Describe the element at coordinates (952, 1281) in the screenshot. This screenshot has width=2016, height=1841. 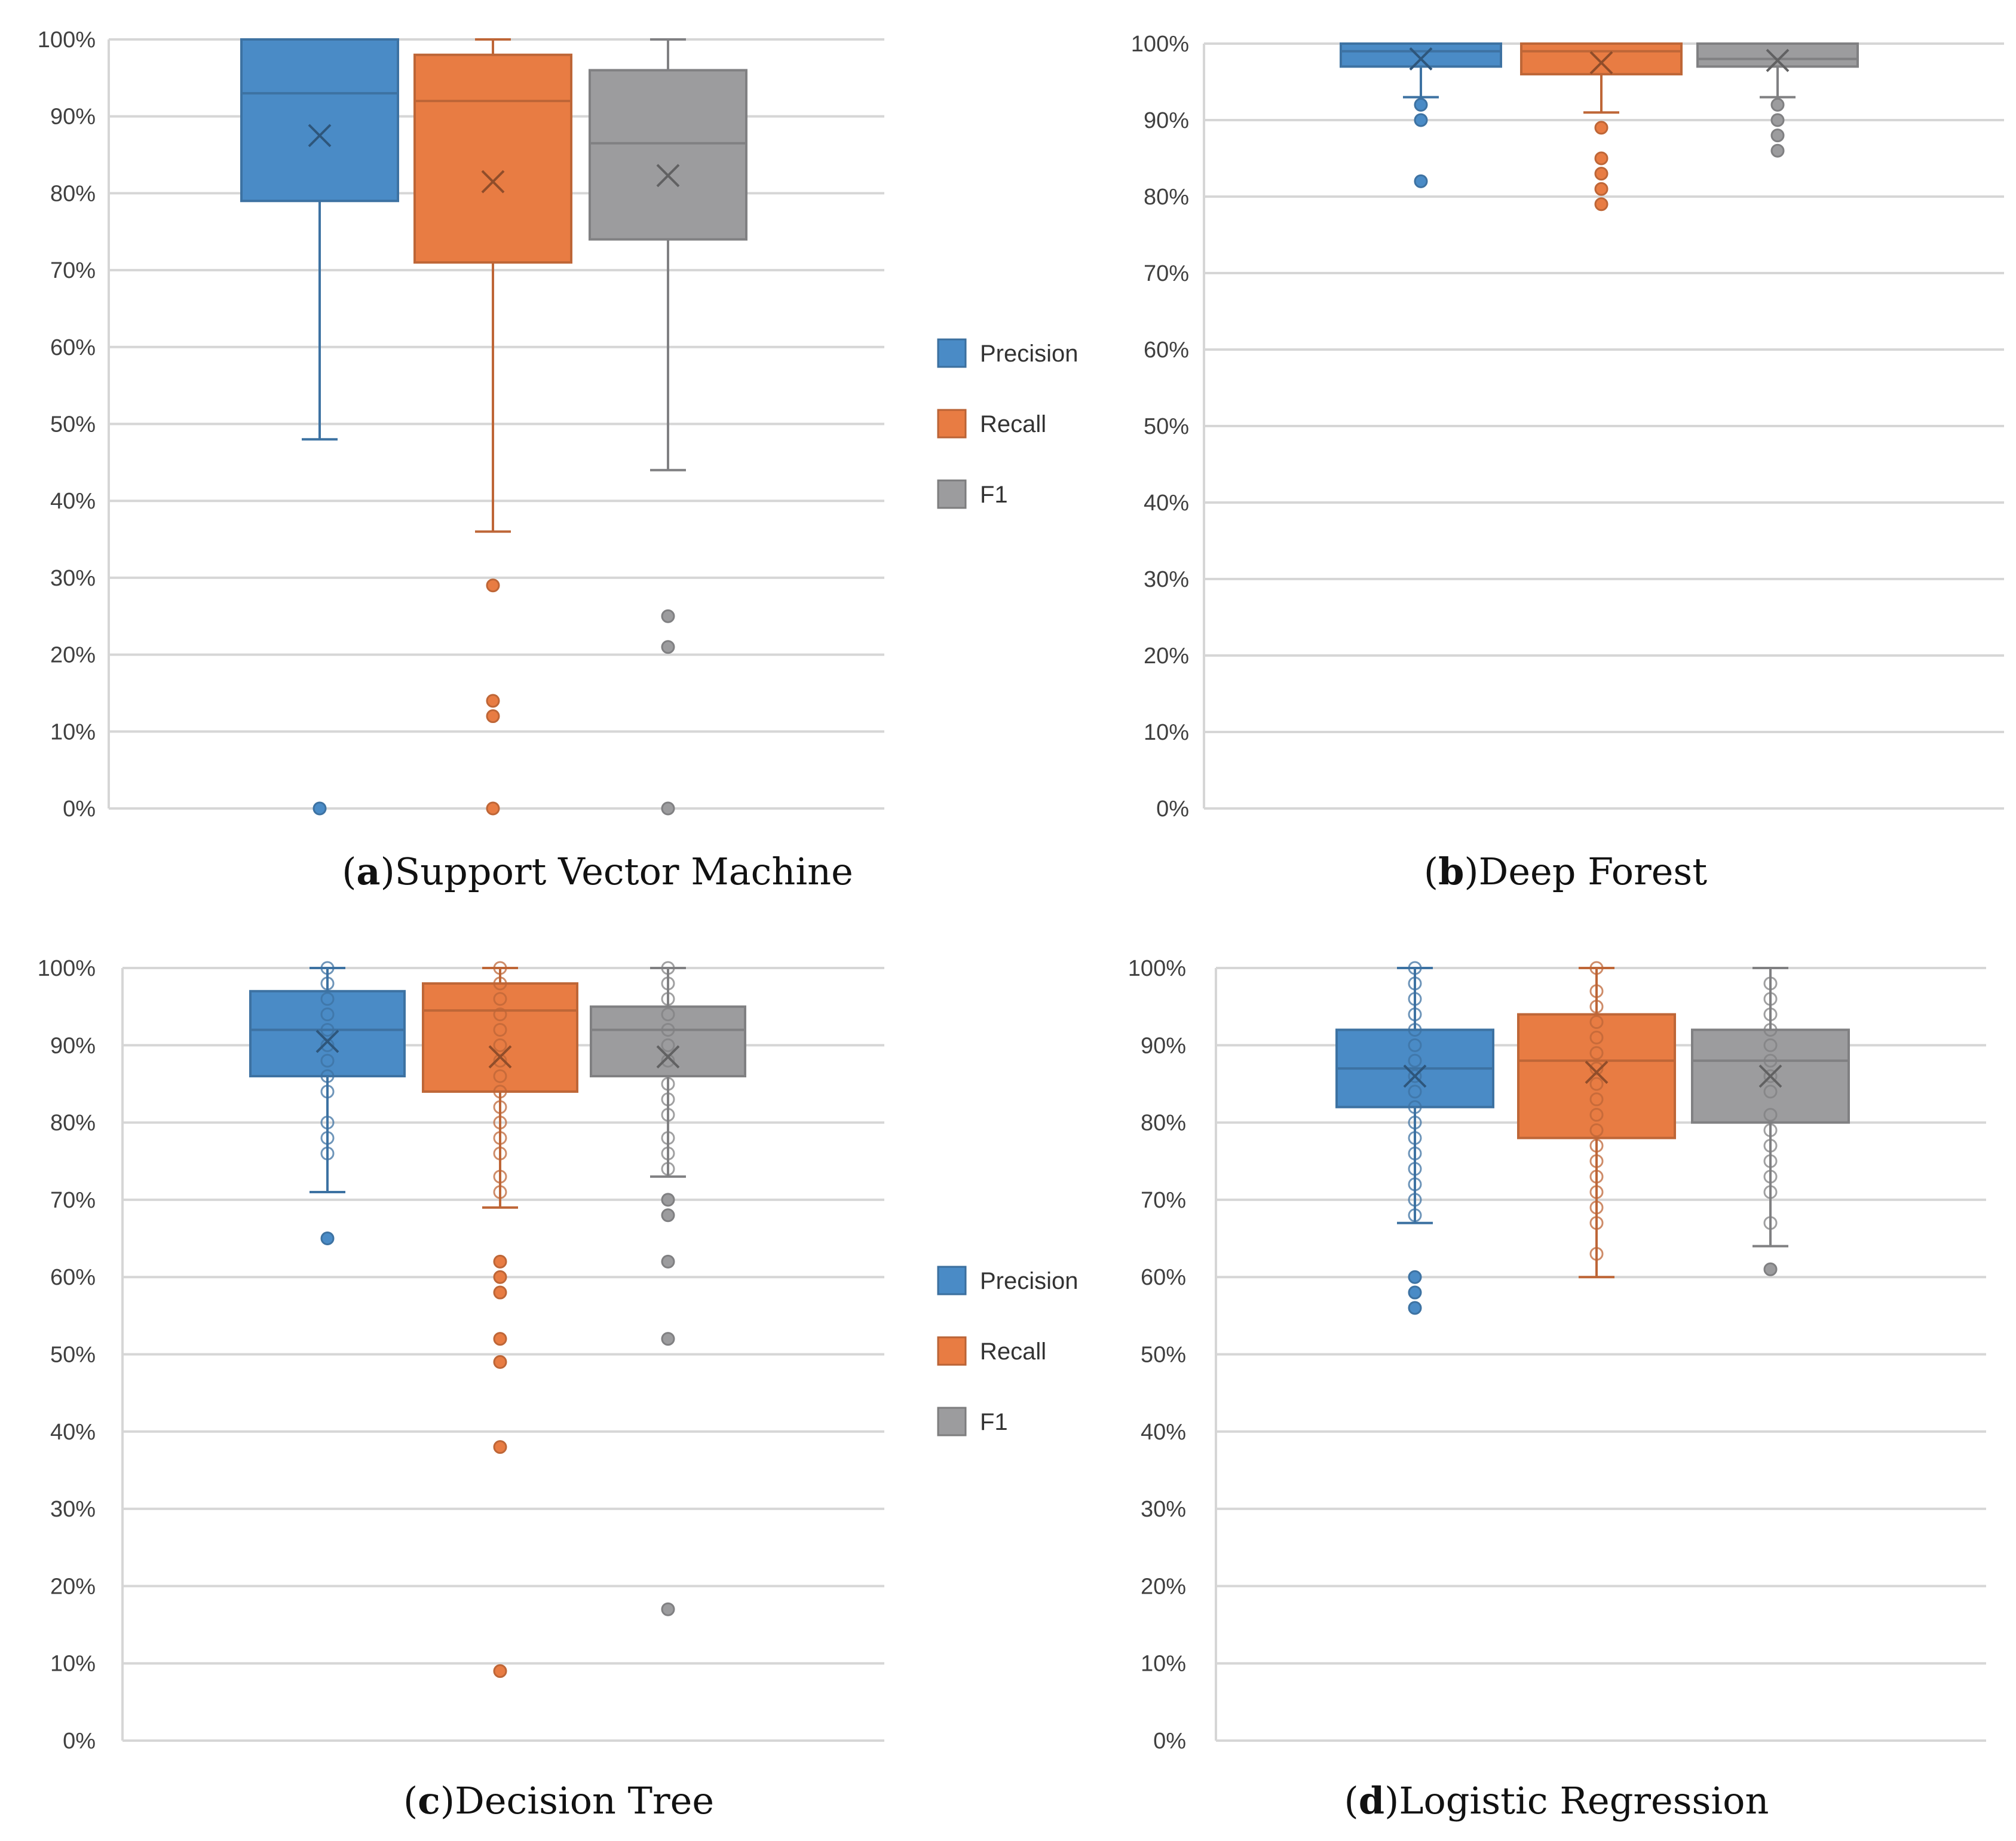
I see `legend-swatch-precision` at that location.